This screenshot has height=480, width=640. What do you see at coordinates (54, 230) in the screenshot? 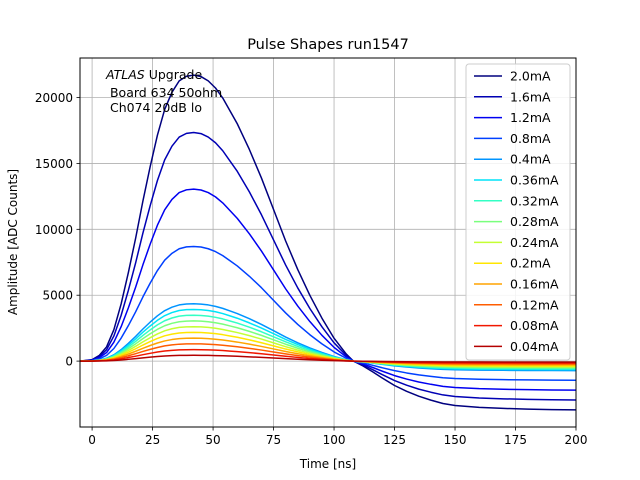
I see `y-tick-label: 10000` at bounding box center [54, 230].